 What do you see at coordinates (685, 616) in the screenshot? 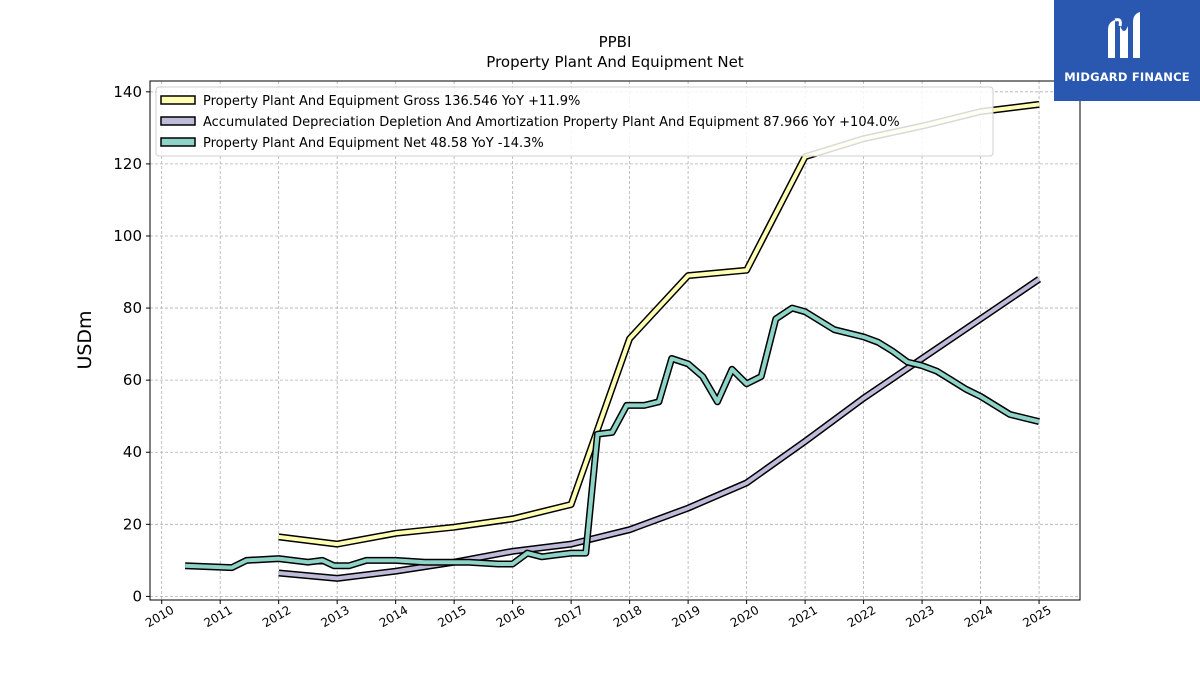
I see `x-tick-label: 2019` at bounding box center [685, 616].